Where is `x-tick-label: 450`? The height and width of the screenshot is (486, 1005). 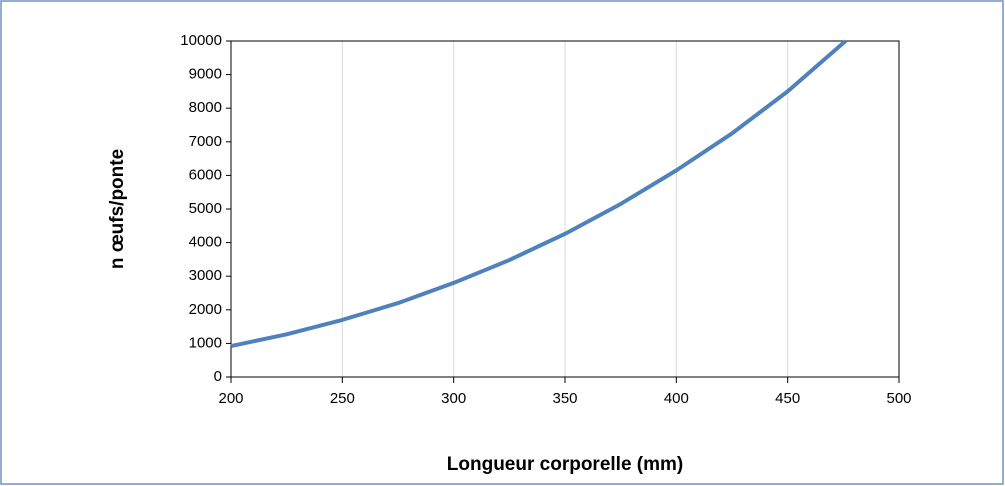 x-tick-label: 450 is located at coordinates (787, 398).